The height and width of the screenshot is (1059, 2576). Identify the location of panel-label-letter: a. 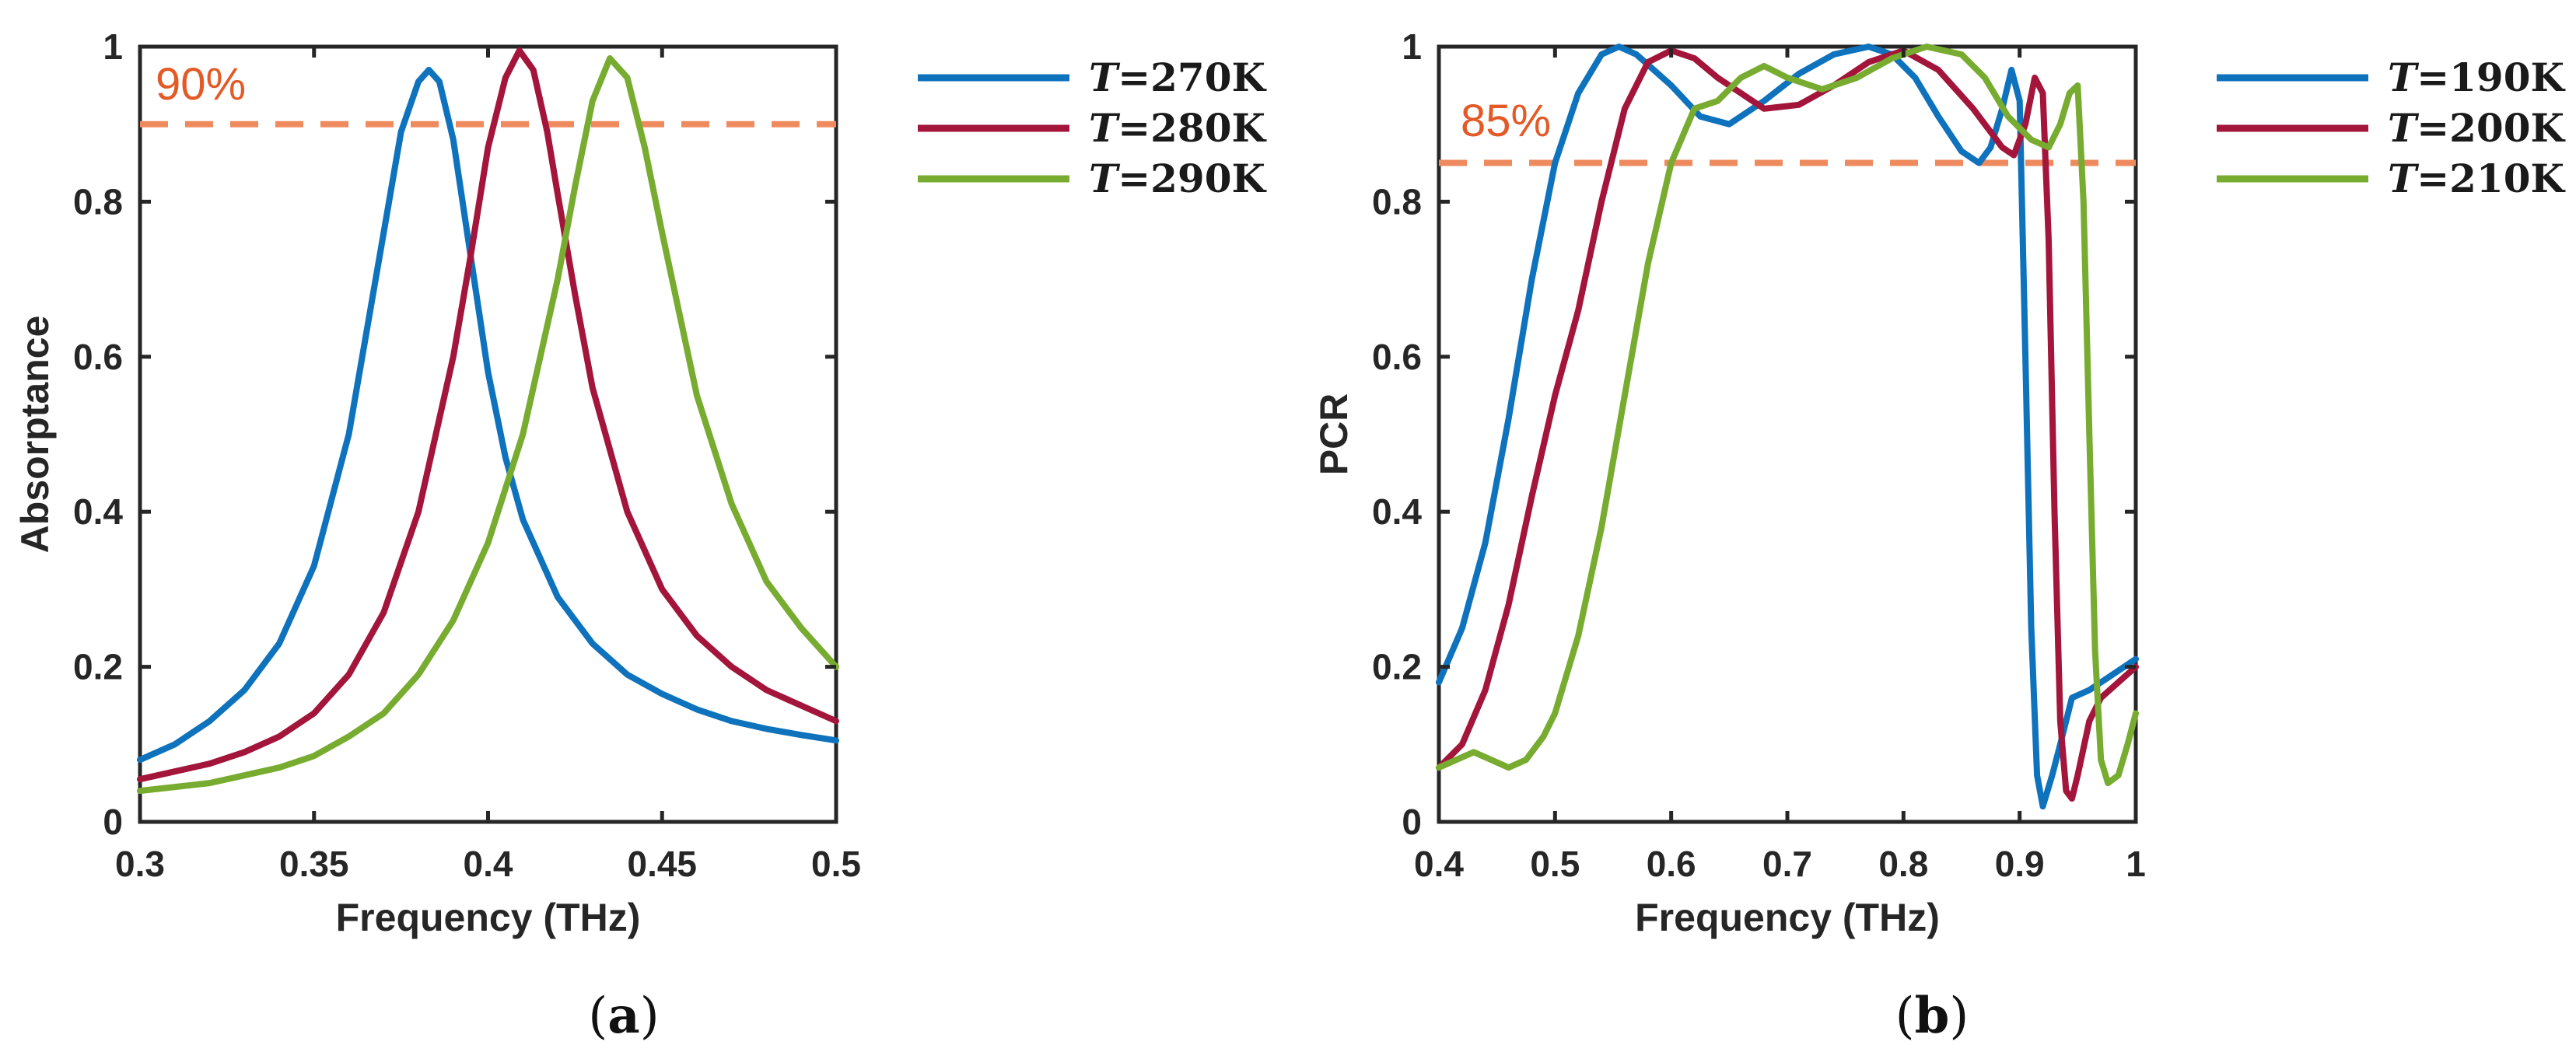
(623, 1016).